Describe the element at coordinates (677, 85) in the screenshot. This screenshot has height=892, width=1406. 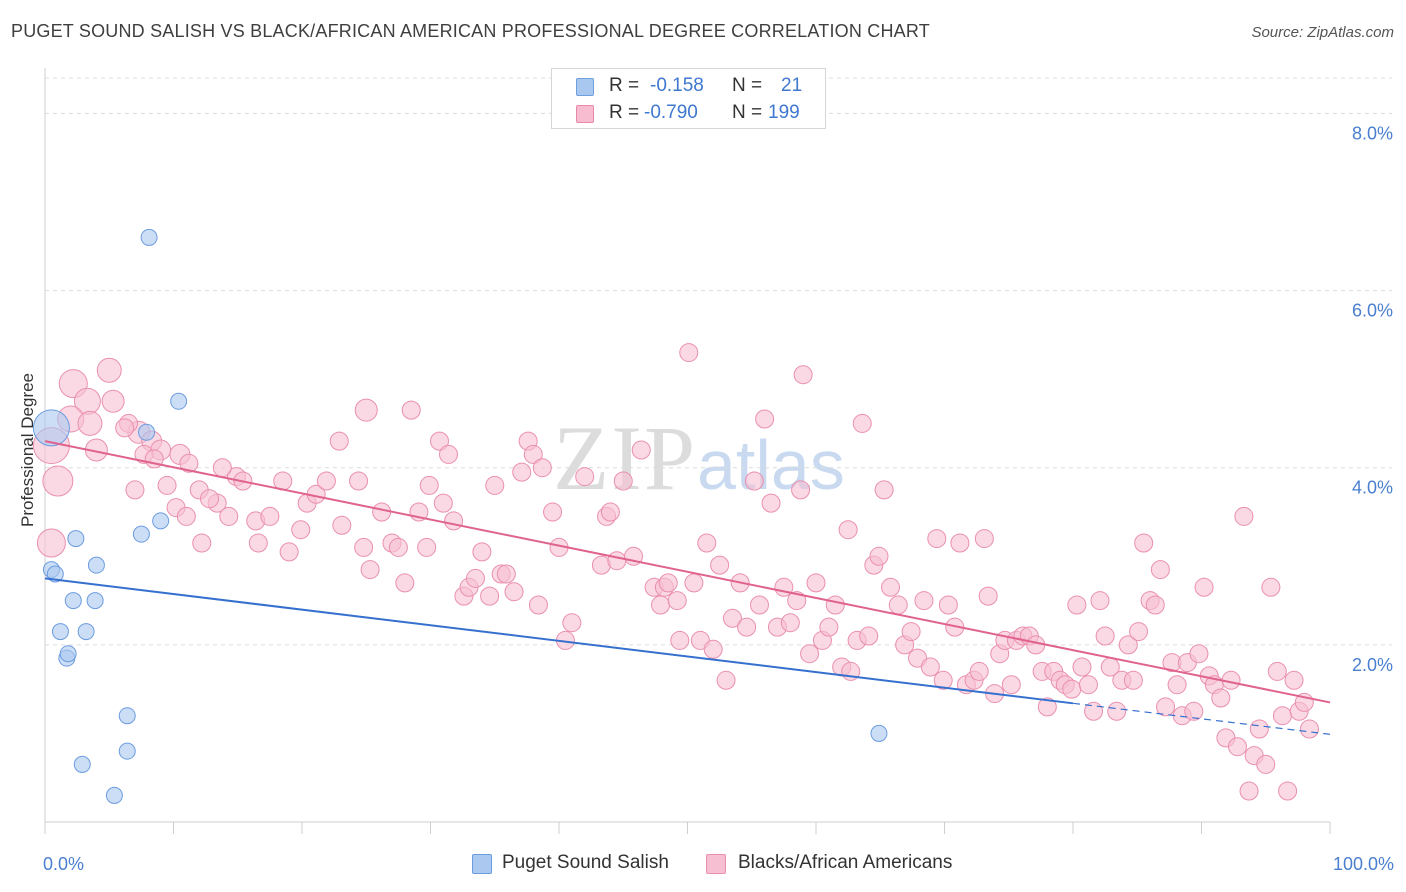
I see `legend-r-value: -0.158` at that location.